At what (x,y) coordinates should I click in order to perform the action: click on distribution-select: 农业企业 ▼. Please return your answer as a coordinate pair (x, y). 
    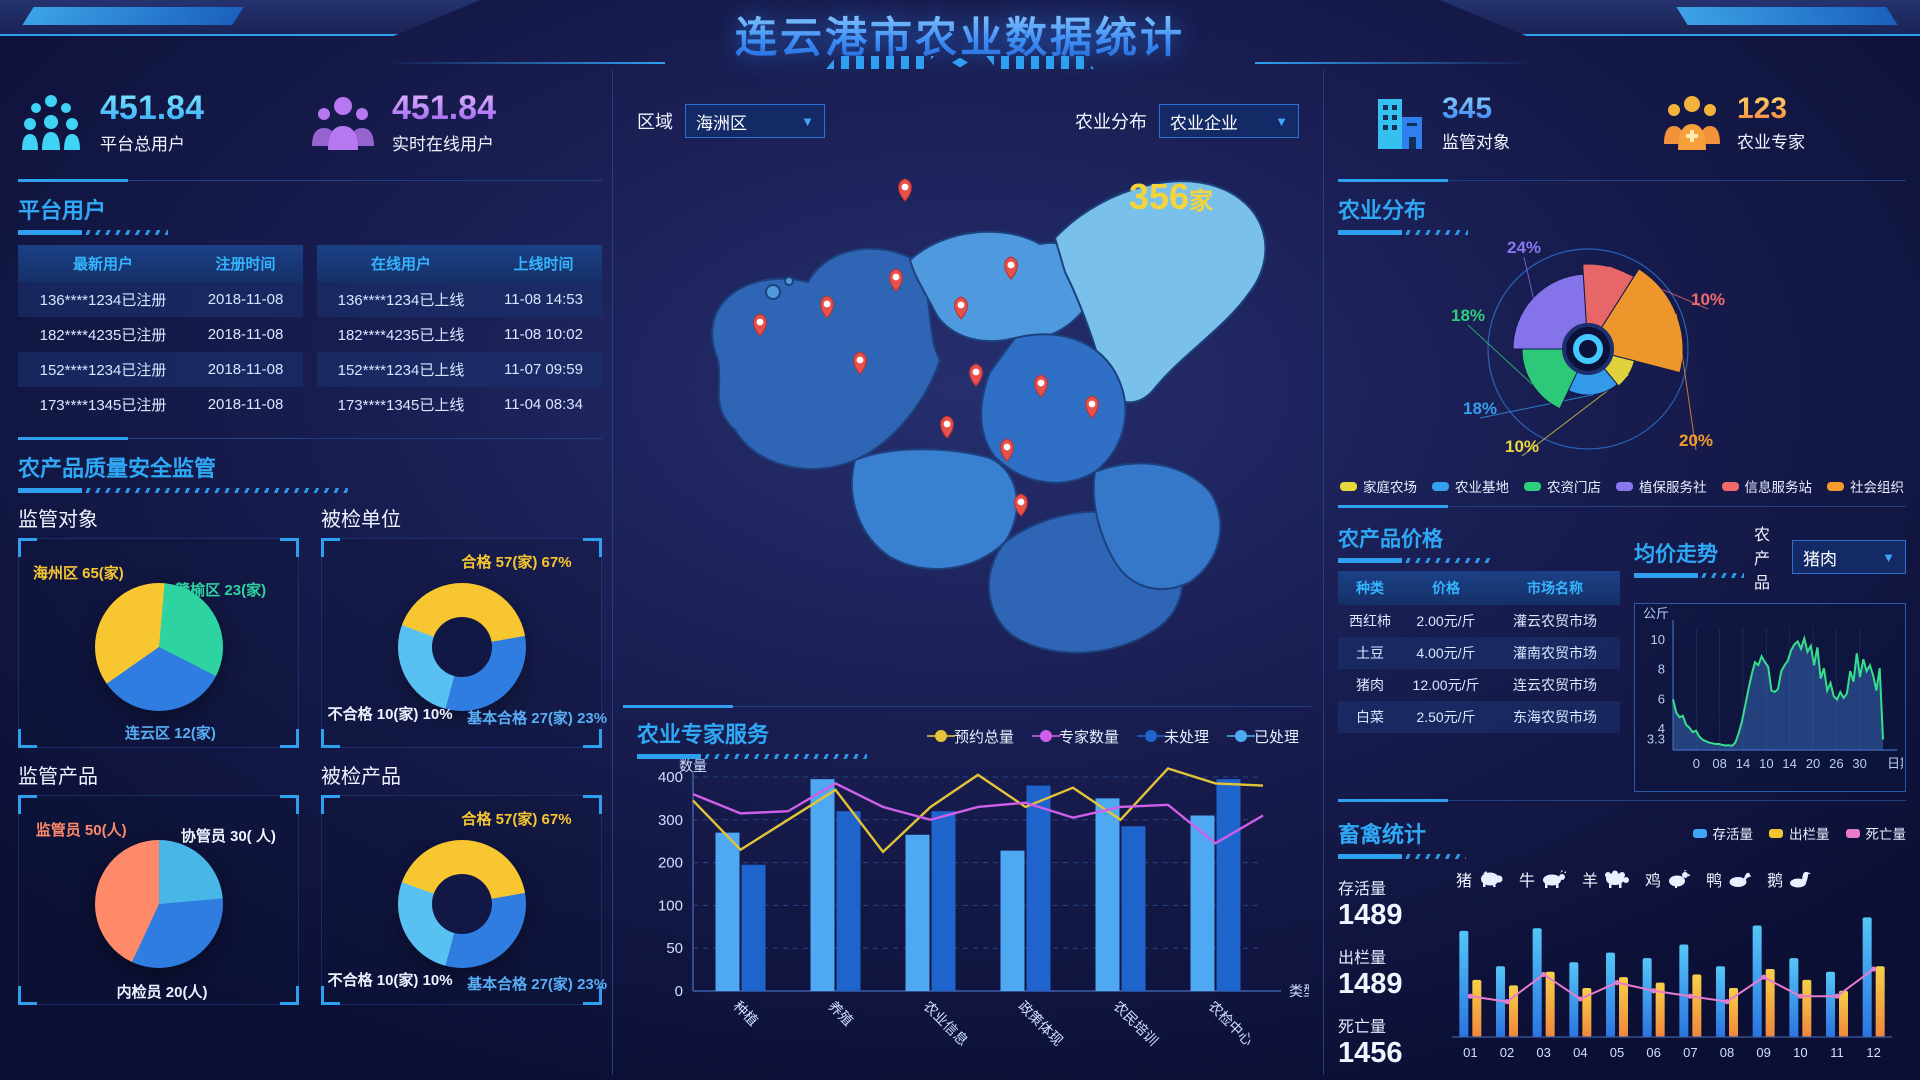
    Looking at the image, I should click on (1229, 121).